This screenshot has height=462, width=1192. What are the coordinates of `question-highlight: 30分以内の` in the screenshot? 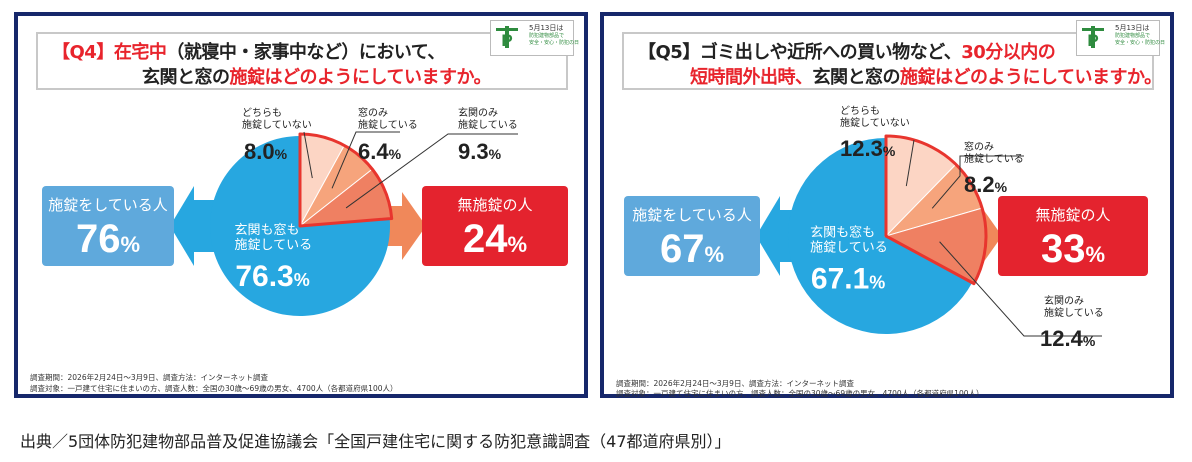 It's located at (1008, 52).